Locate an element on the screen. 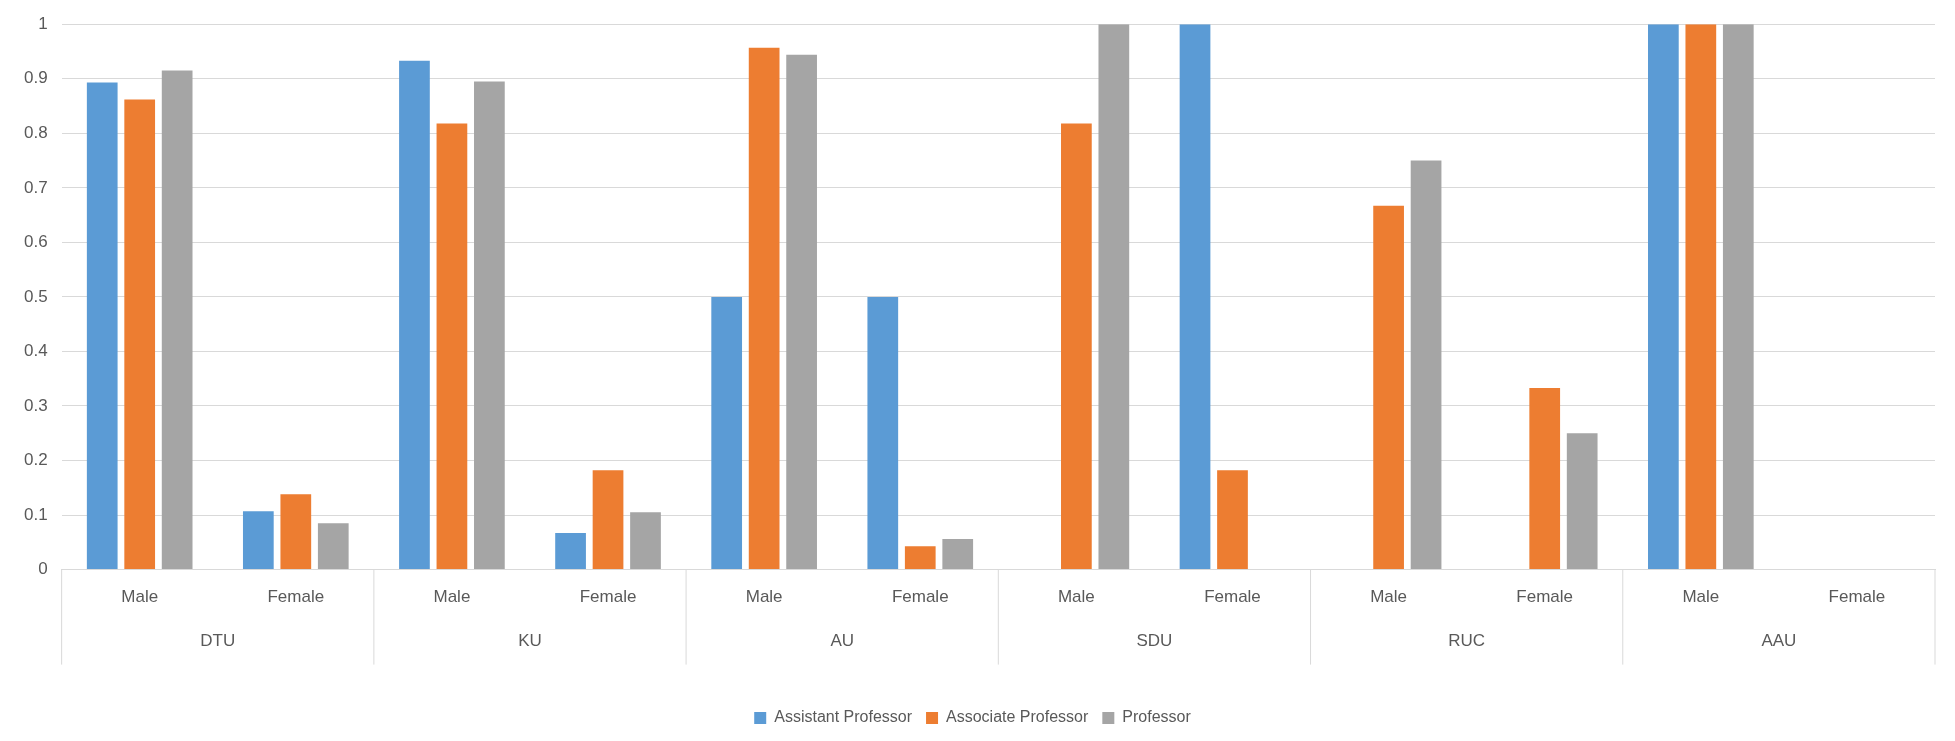 This screenshot has width=1955, height=741. y-tick-label: 0.6 is located at coordinates (35, 242).